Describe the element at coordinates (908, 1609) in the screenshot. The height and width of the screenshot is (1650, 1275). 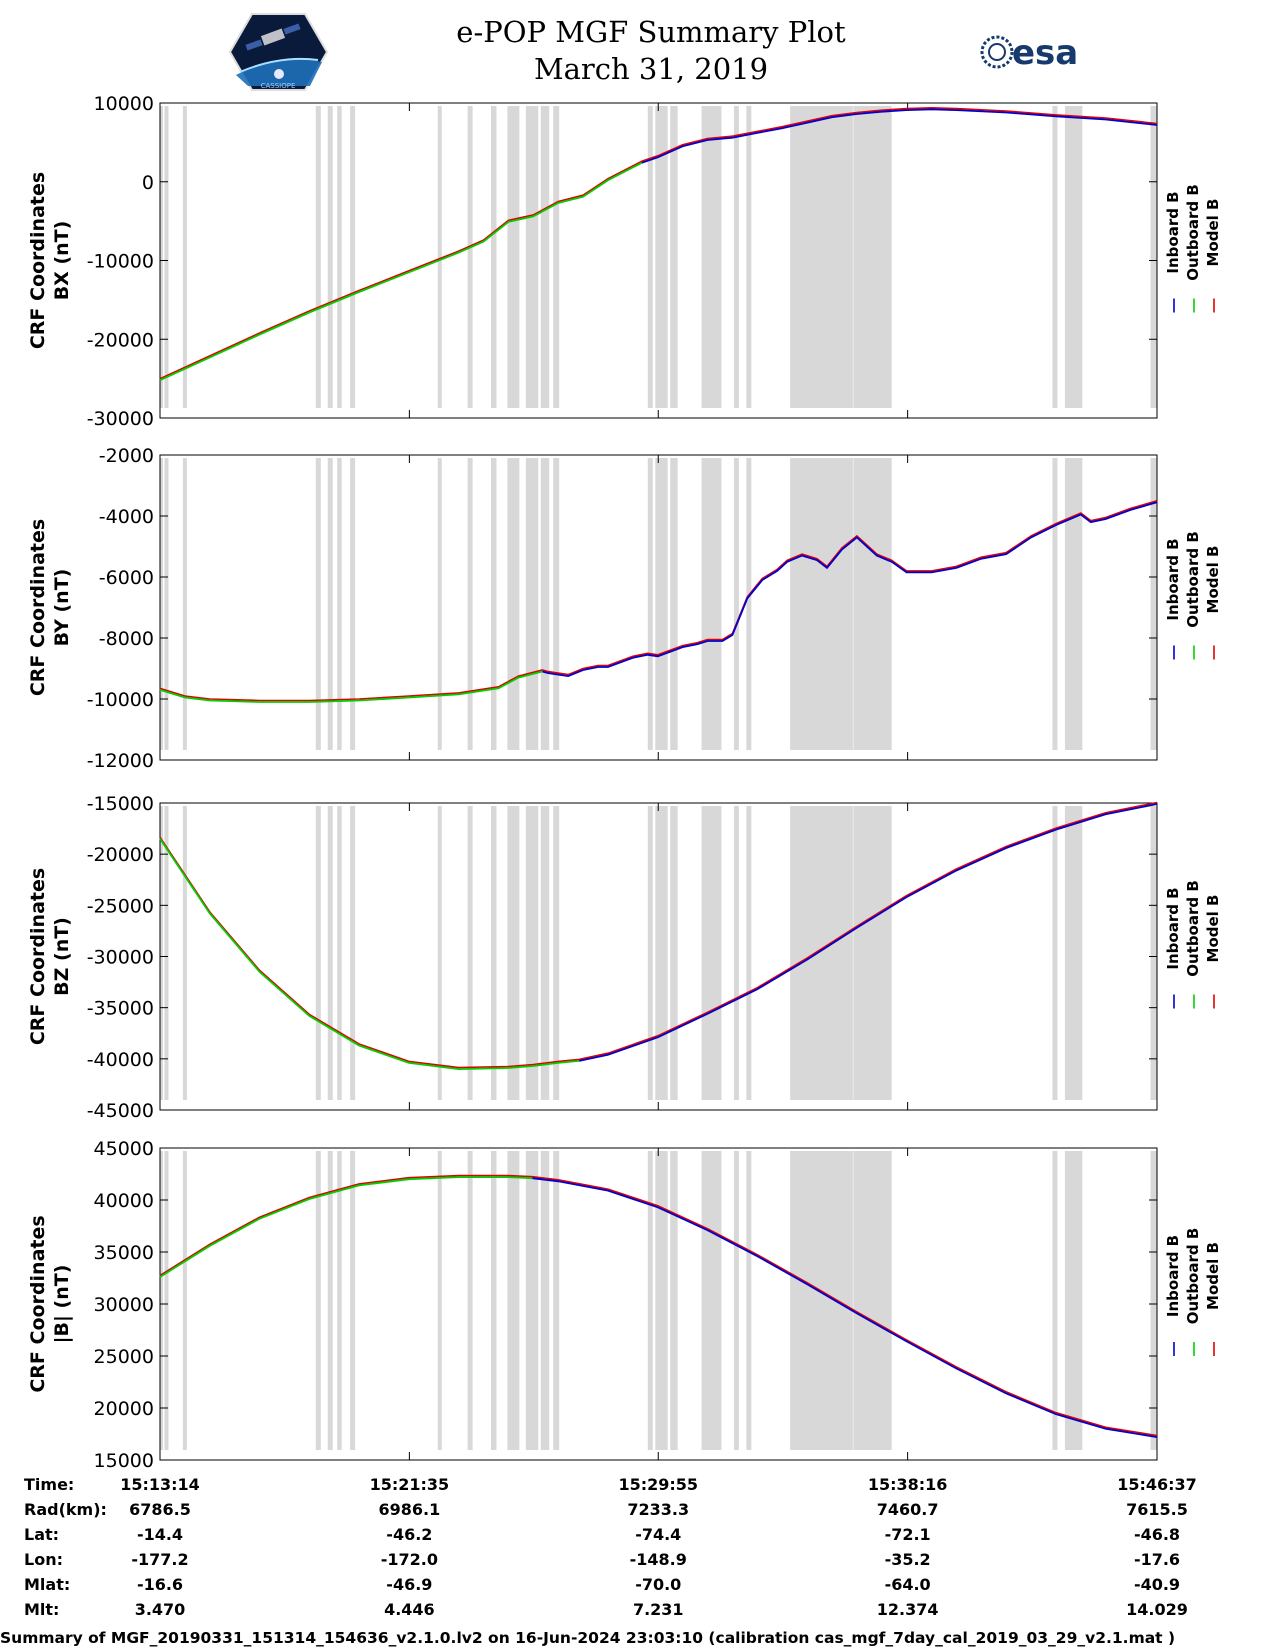
I see `table-cell: 12.374` at that location.